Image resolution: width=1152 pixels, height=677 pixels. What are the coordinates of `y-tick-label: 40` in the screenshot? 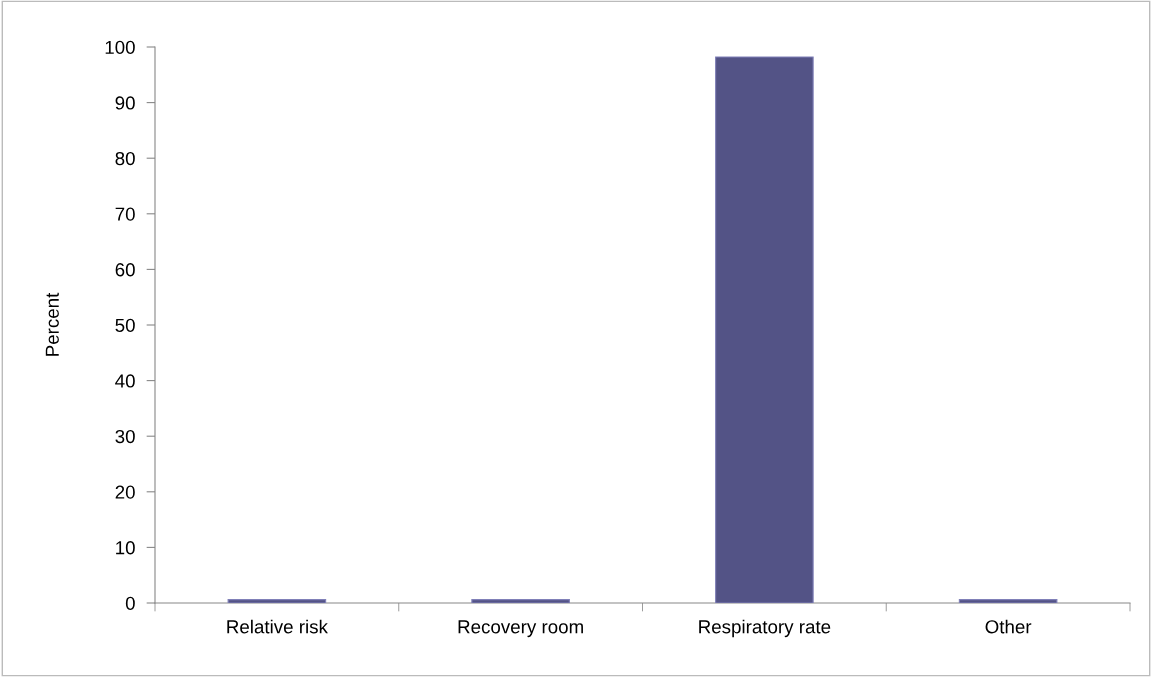 It's located at (125, 381).